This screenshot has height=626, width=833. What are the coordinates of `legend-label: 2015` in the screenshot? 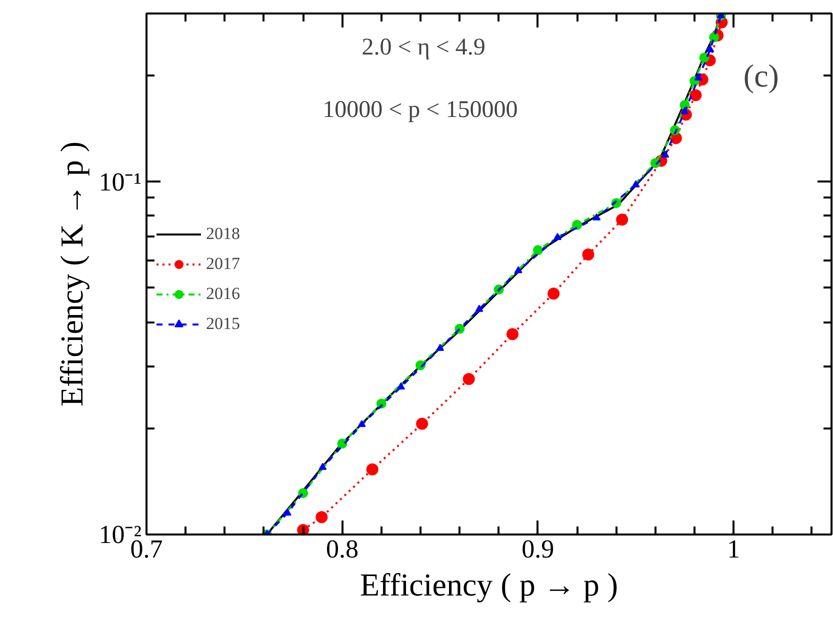 It's located at (223, 324).